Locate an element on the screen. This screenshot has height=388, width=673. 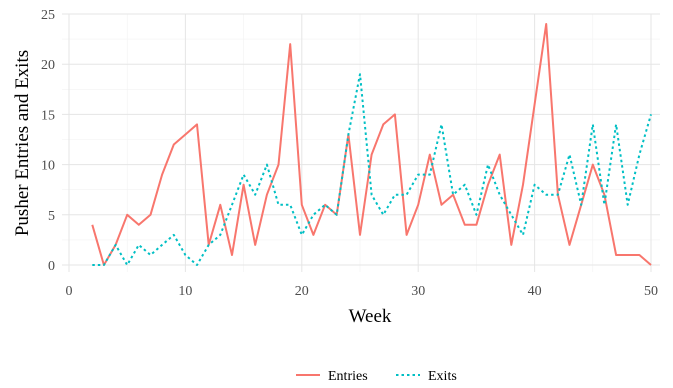
x-tick-label: 40 is located at coordinates (535, 291).